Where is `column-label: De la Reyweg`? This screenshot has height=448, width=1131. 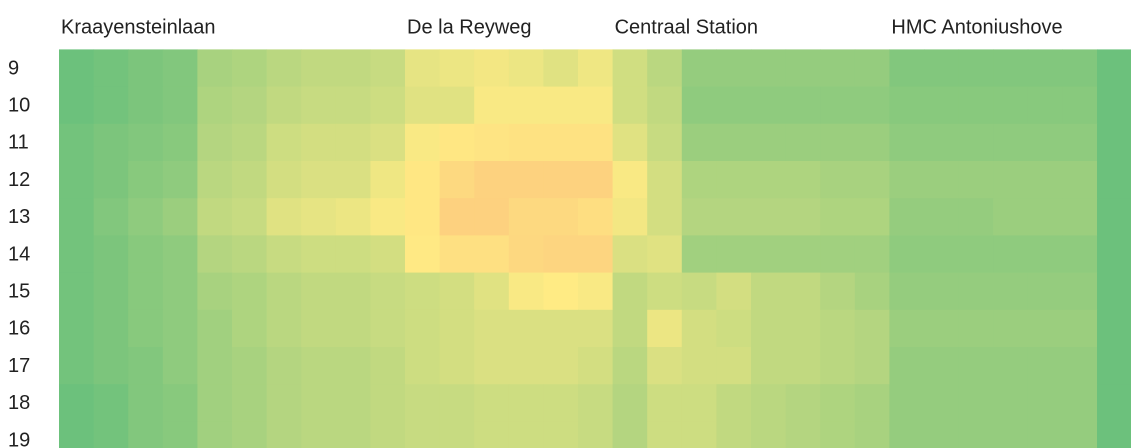
column-label: De la Reyweg is located at coordinates (469, 27).